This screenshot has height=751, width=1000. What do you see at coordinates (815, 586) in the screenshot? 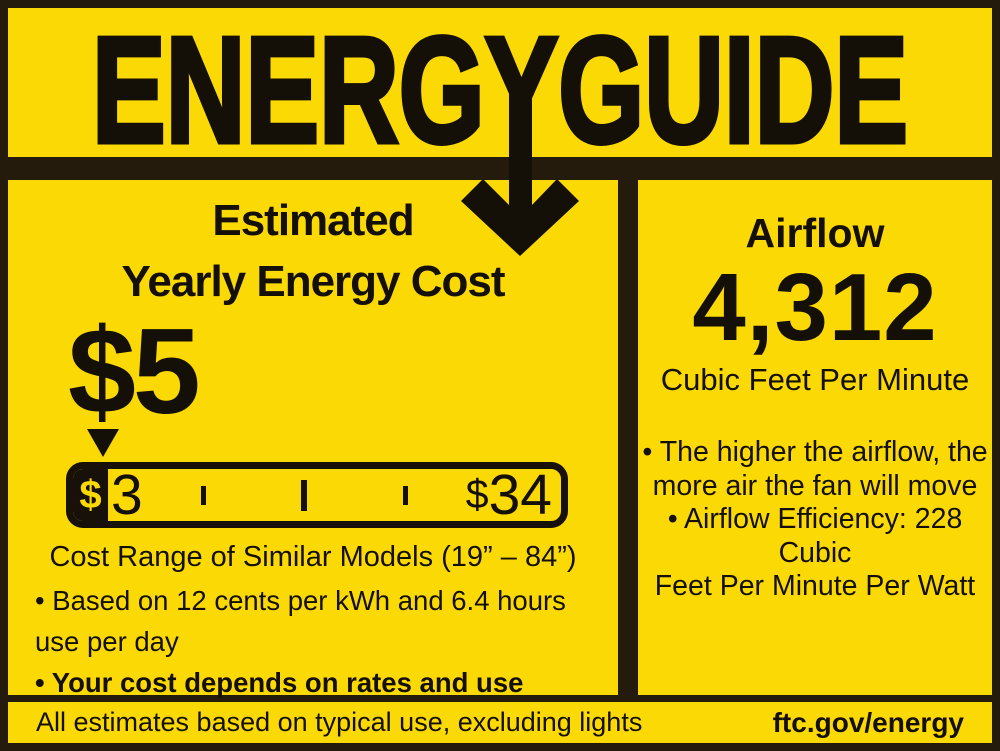
I see `bullet-efficiency-line2: Feet Per Minute Per Watt` at bounding box center [815, 586].